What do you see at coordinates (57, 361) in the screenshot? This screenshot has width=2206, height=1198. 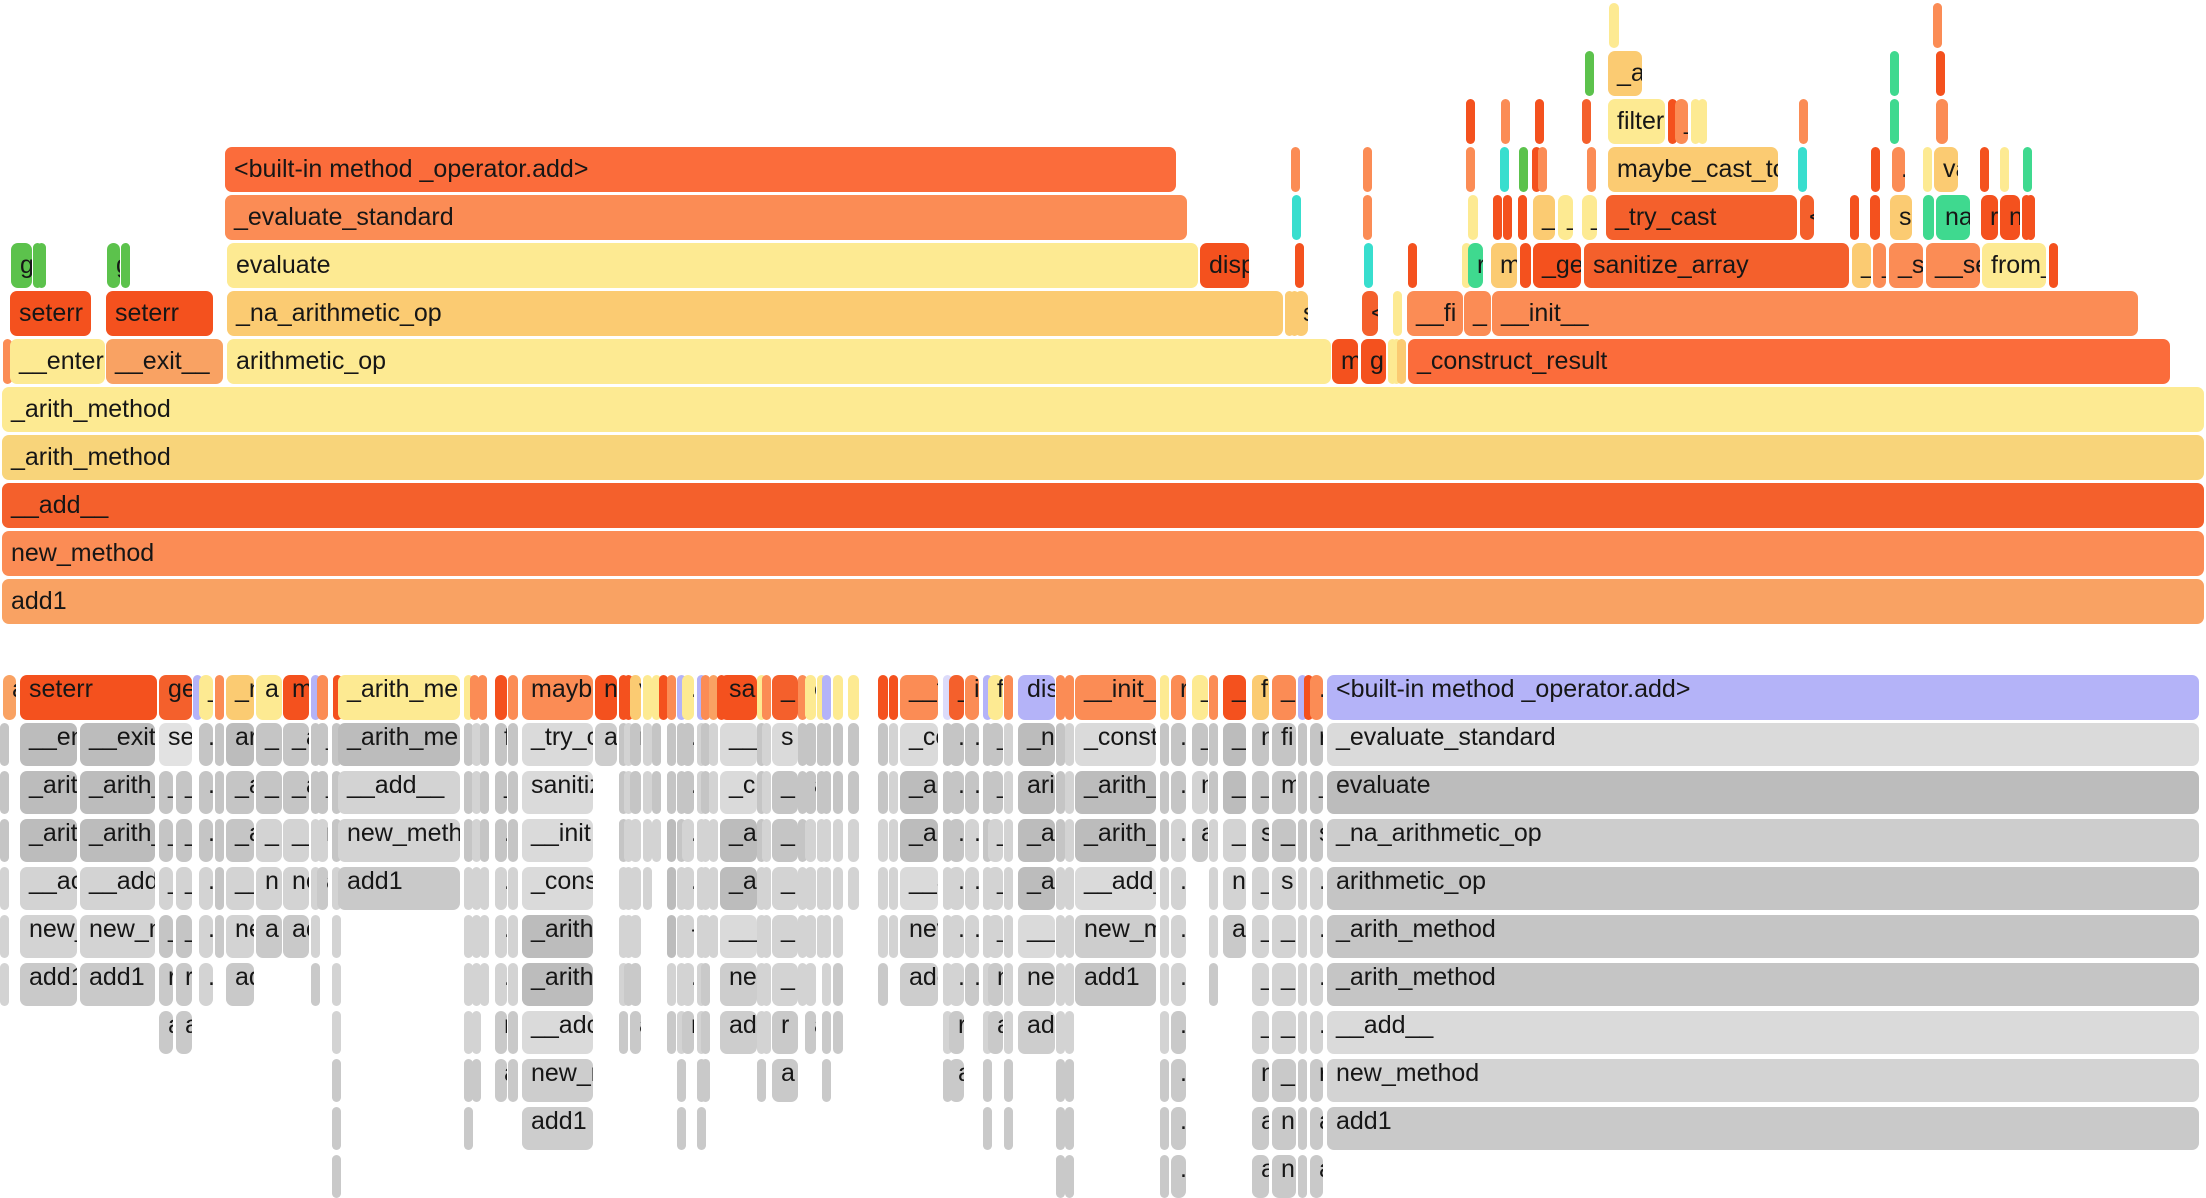 I see `frame-bar: __enter` at bounding box center [57, 361].